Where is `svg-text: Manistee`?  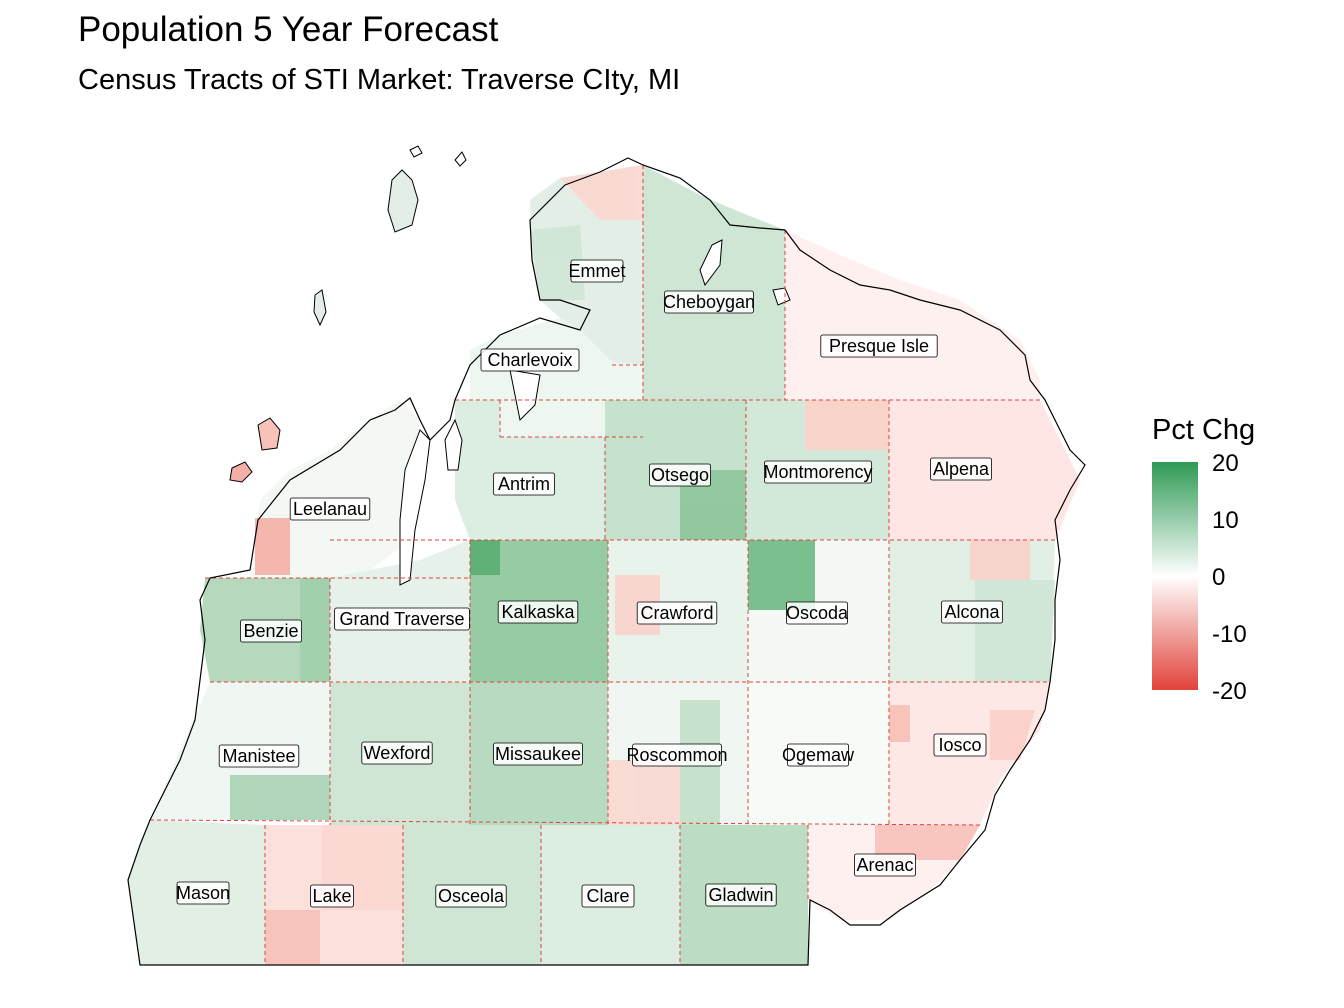
svg-text: Manistee is located at coordinates (258, 756).